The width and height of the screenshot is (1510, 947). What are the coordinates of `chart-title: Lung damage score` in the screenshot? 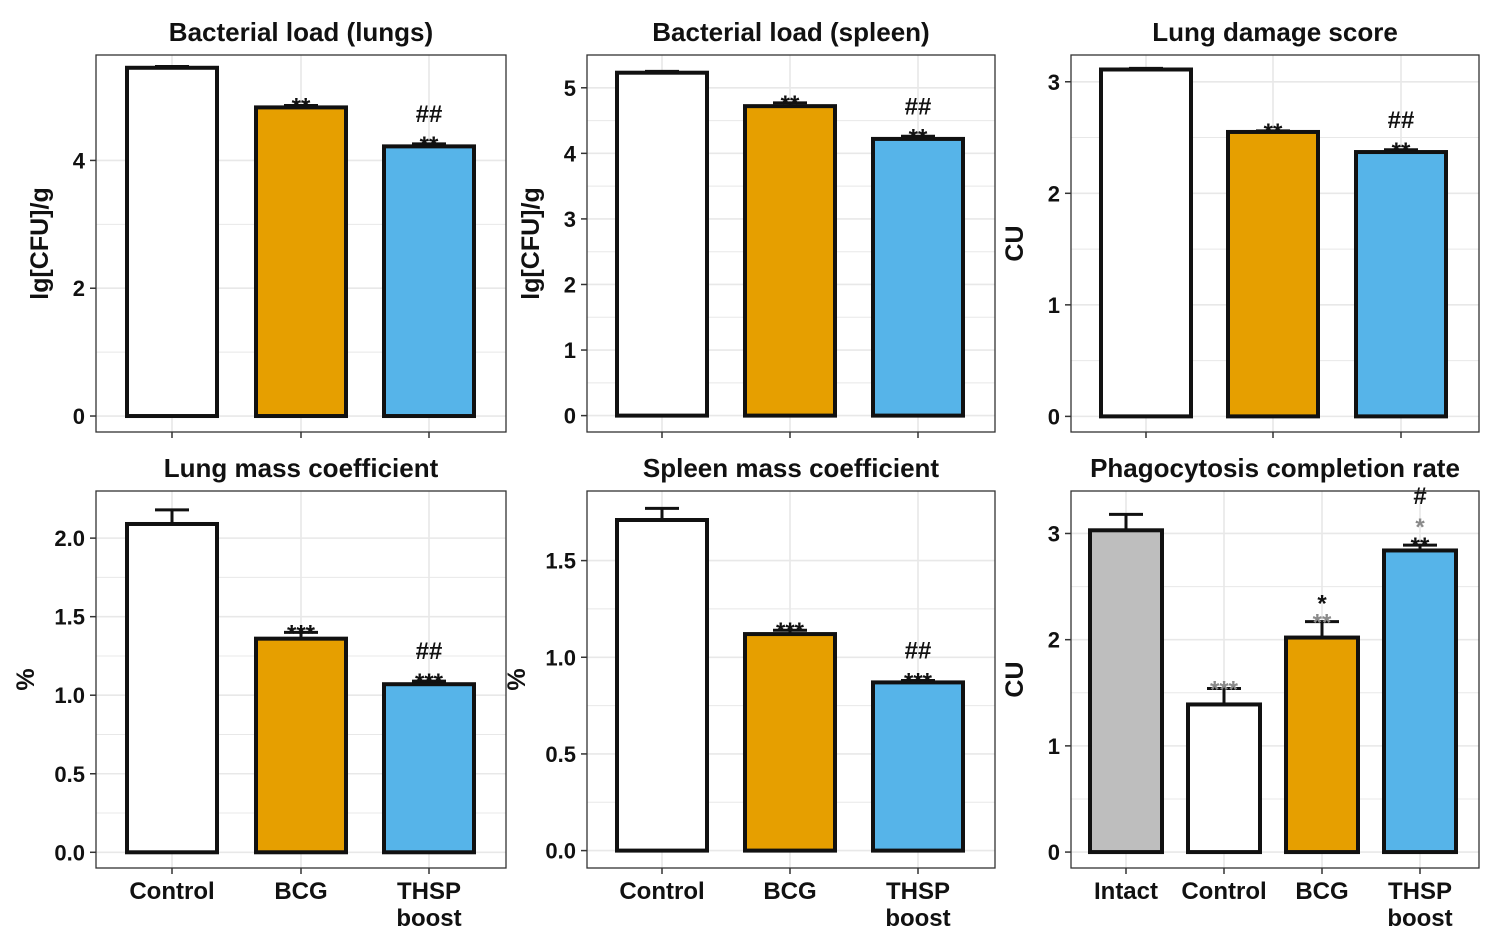 It's located at (1275, 32).